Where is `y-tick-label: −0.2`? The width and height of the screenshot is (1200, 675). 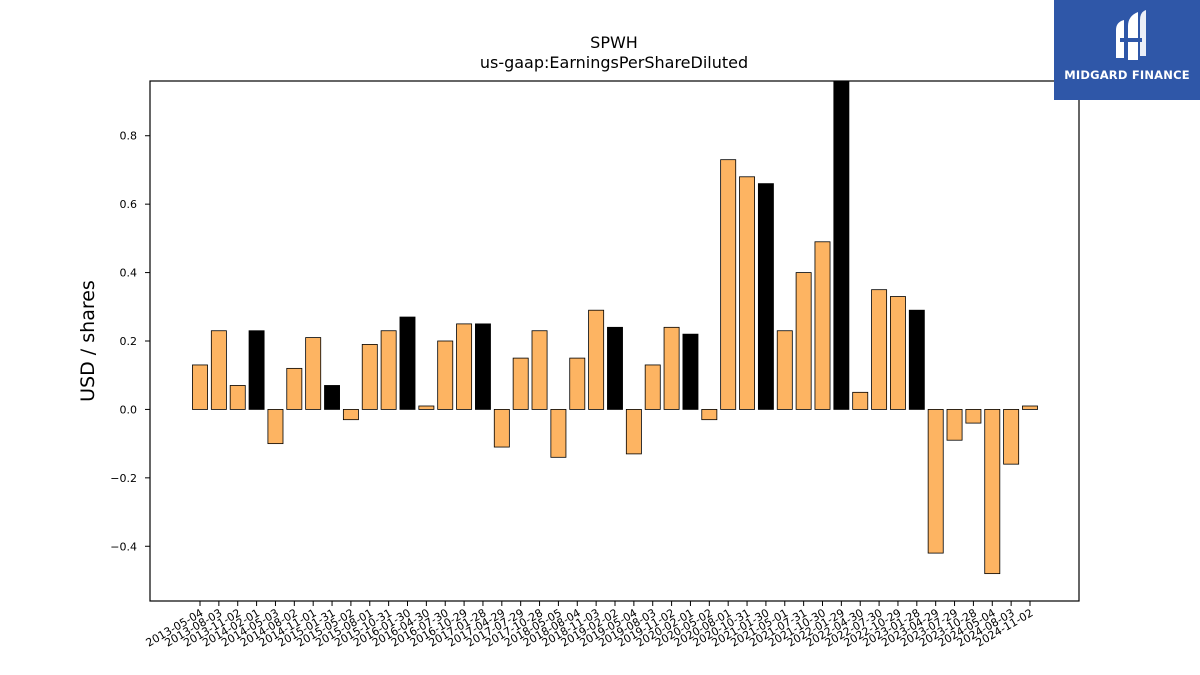 y-tick-label: −0.2 is located at coordinates (123, 478).